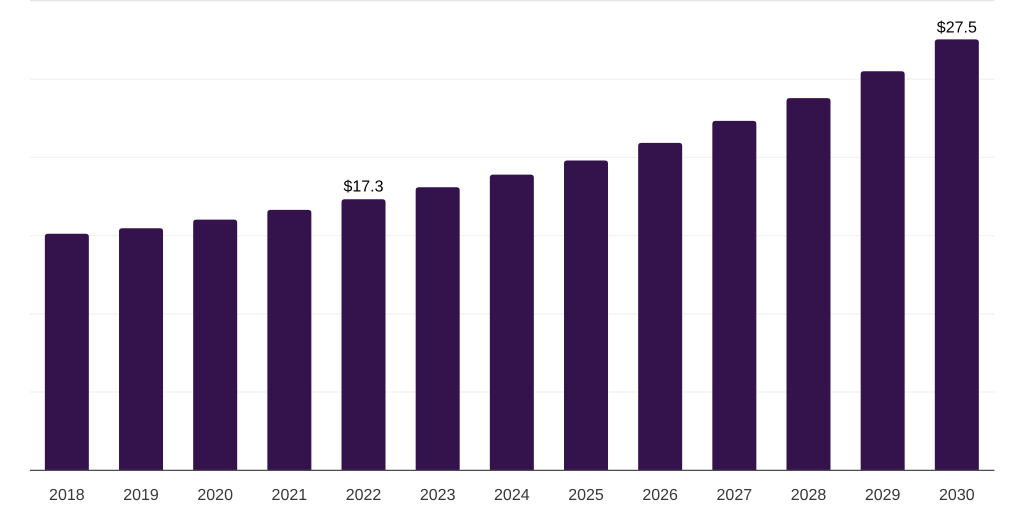 The height and width of the screenshot is (512, 1024). I want to click on svg-text: 2025, so click(586, 495).